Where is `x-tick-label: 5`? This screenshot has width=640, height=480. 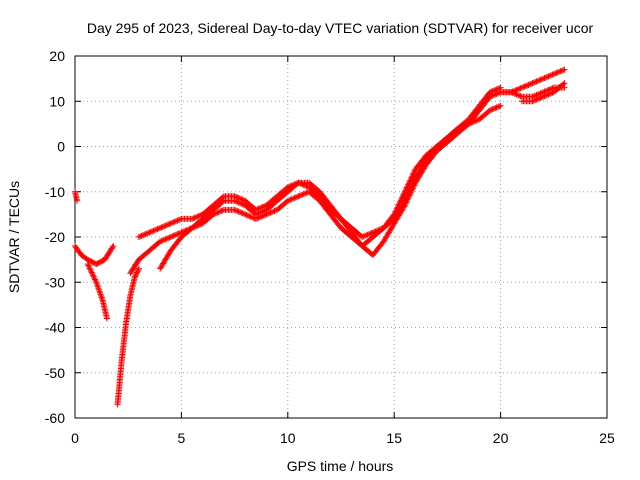 x-tick-label: 5 is located at coordinates (182, 438).